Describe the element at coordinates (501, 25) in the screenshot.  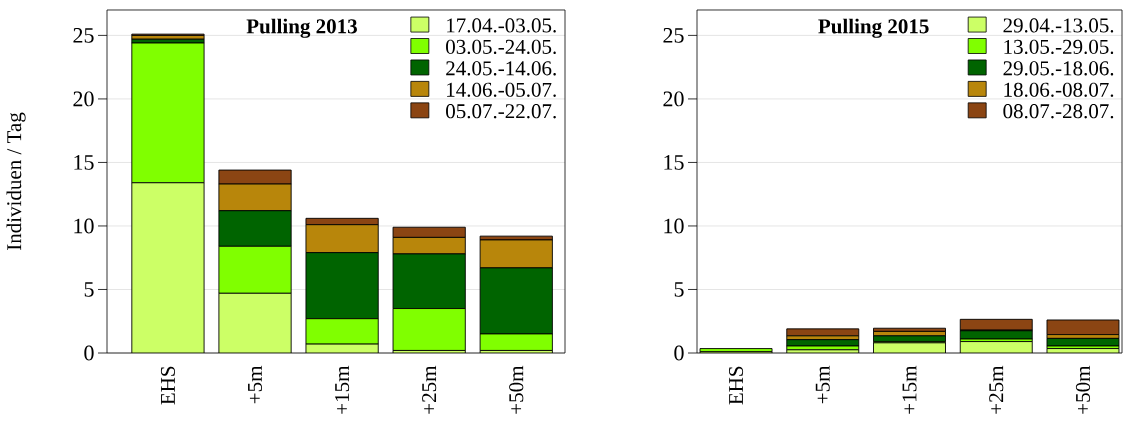
I see `legend-label: 17.04.-03.05.` at that location.